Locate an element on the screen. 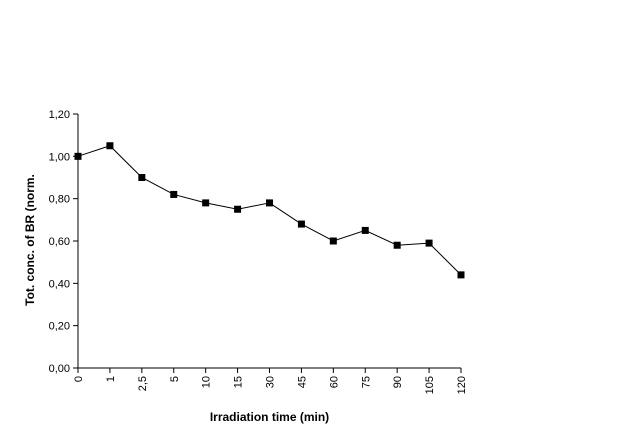  y-tick-label: 1,00 is located at coordinates (59, 157).